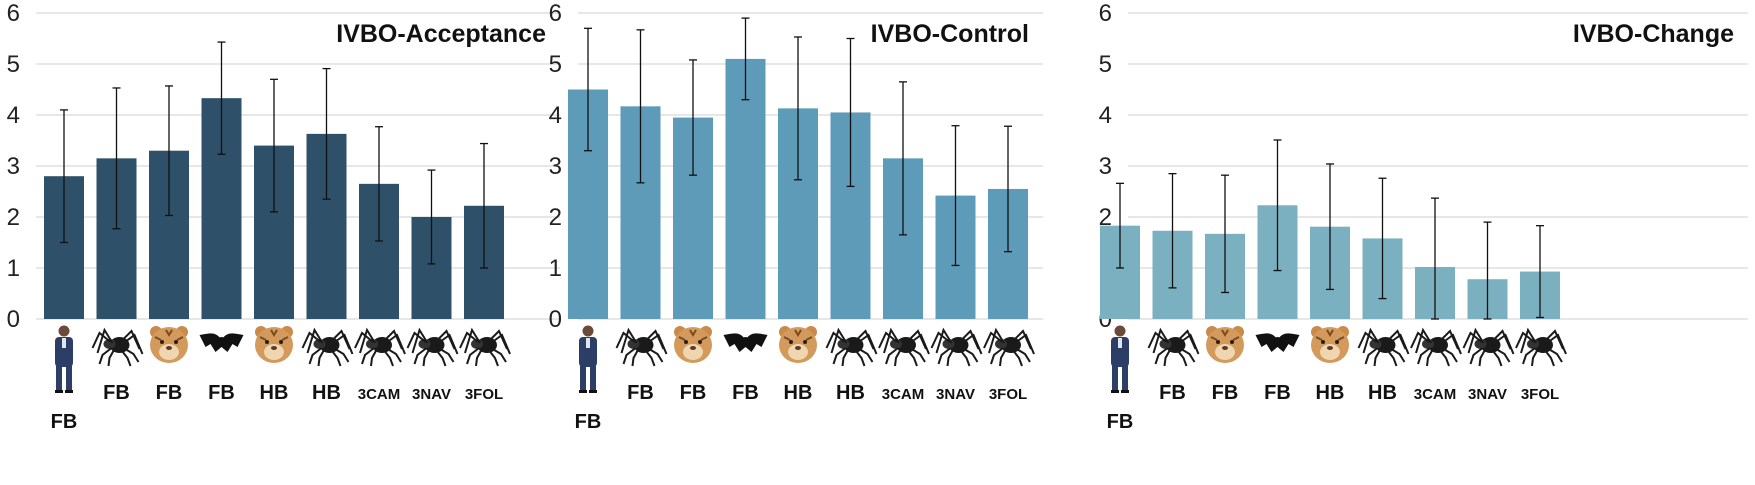 The height and width of the screenshot is (485, 1755). Describe the element at coordinates (745, 189) in the screenshot. I see `bar` at that location.